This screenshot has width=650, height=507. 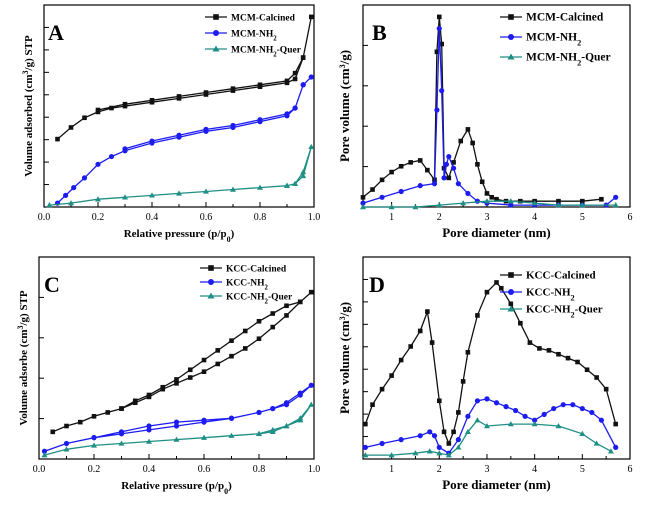 What do you see at coordinates (211, 268) in the screenshot?
I see `legend-marker-calcined` at bounding box center [211, 268].